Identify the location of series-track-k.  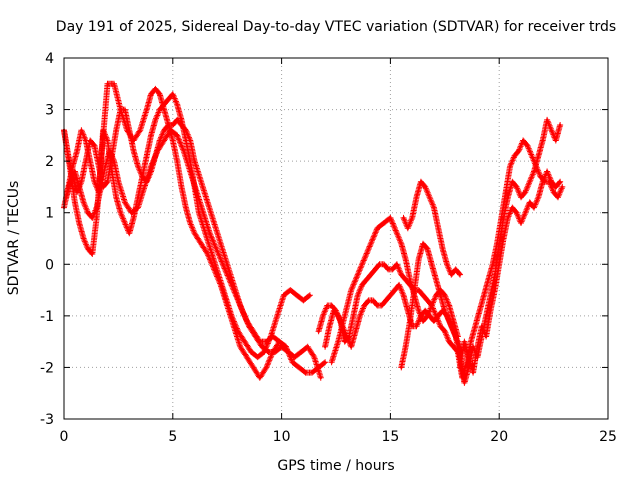
(510, 259).